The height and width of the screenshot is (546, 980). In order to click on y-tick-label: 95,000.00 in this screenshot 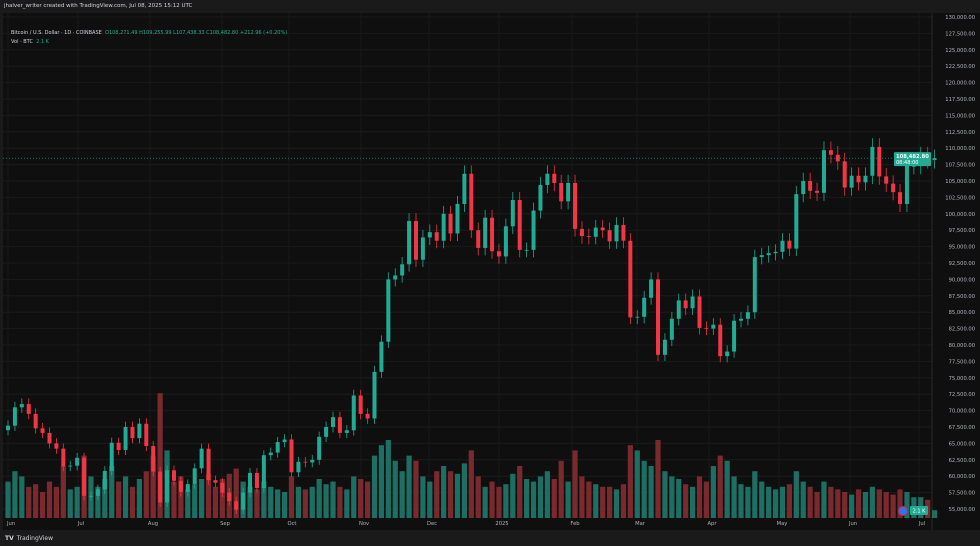, I will do `click(962, 248)`.